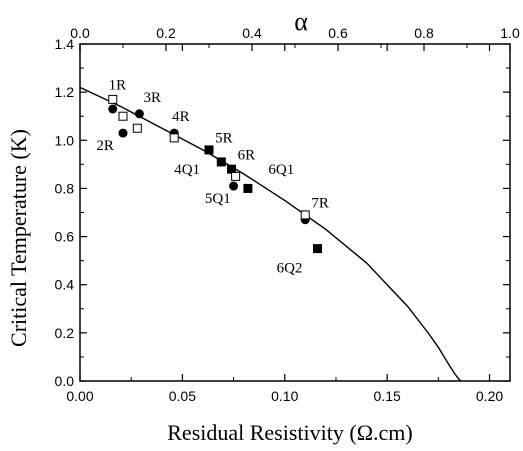 Image resolution: width=523 pixels, height=451 pixels. I want to click on point-label: 7R, so click(320, 204).